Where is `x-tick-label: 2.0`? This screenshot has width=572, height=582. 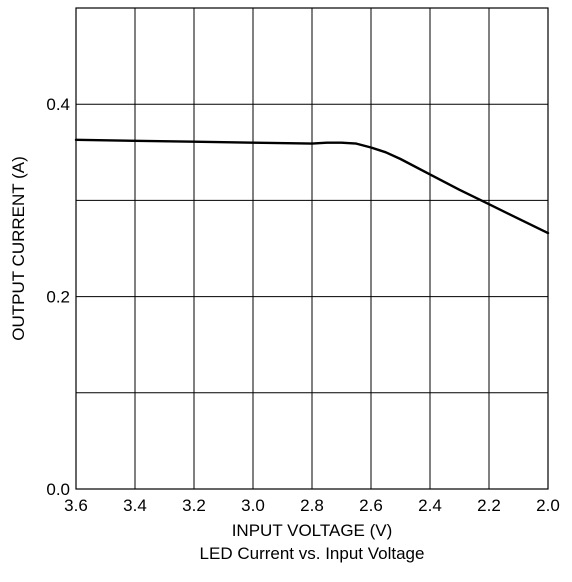 x-tick-label: 2.0 is located at coordinates (548, 505).